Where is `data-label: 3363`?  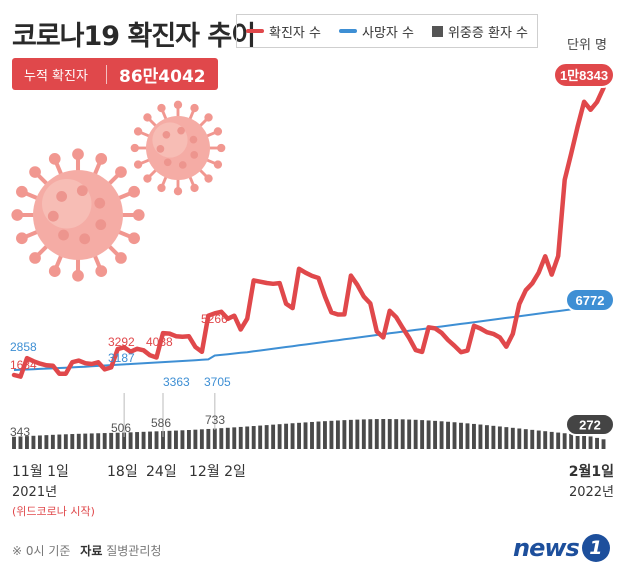 data-label: 3363 is located at coordinates (176, 382).